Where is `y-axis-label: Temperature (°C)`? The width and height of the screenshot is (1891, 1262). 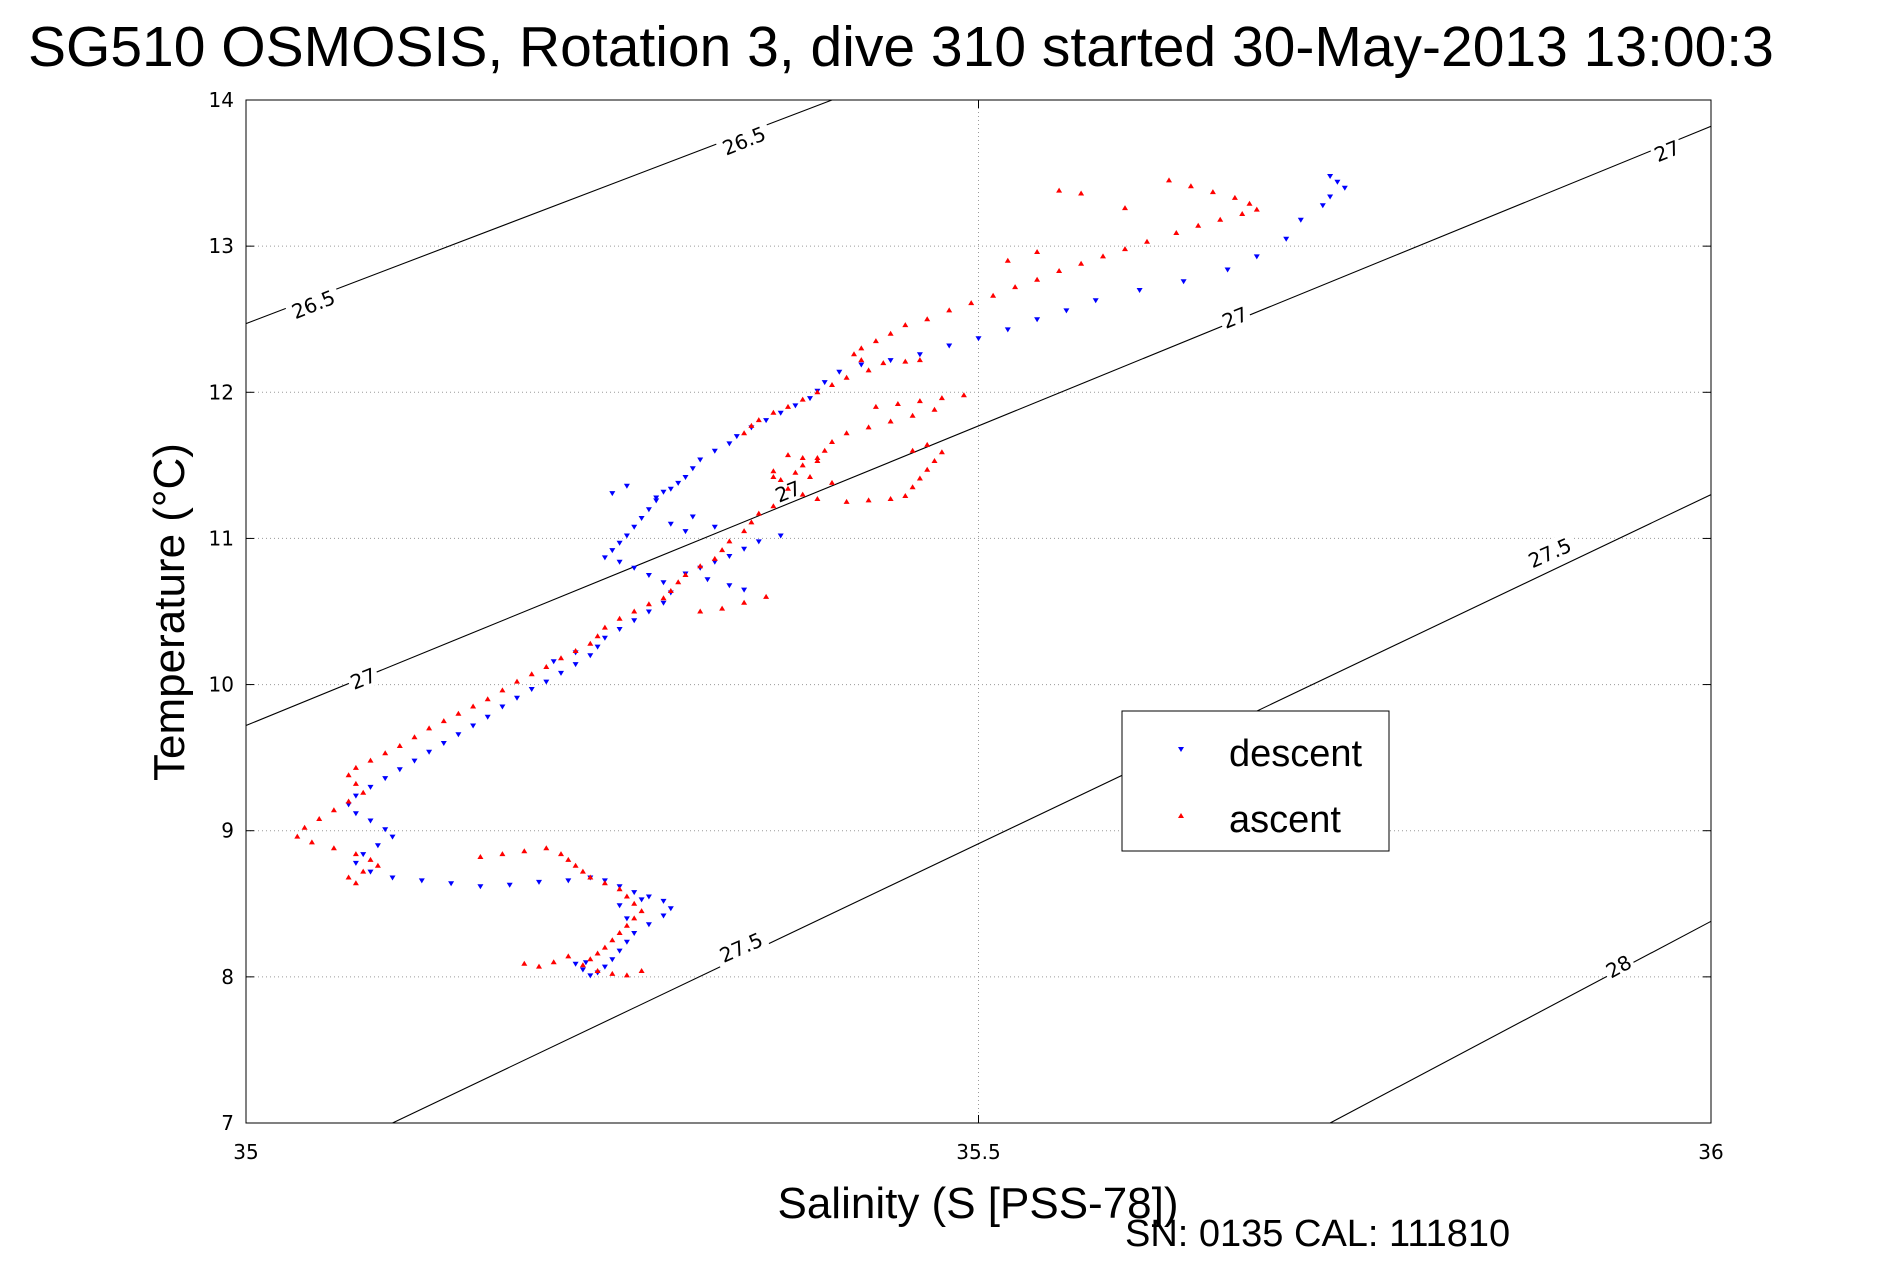 y-axis-label: Temperature (°C) is located at coordinates (169, 612).